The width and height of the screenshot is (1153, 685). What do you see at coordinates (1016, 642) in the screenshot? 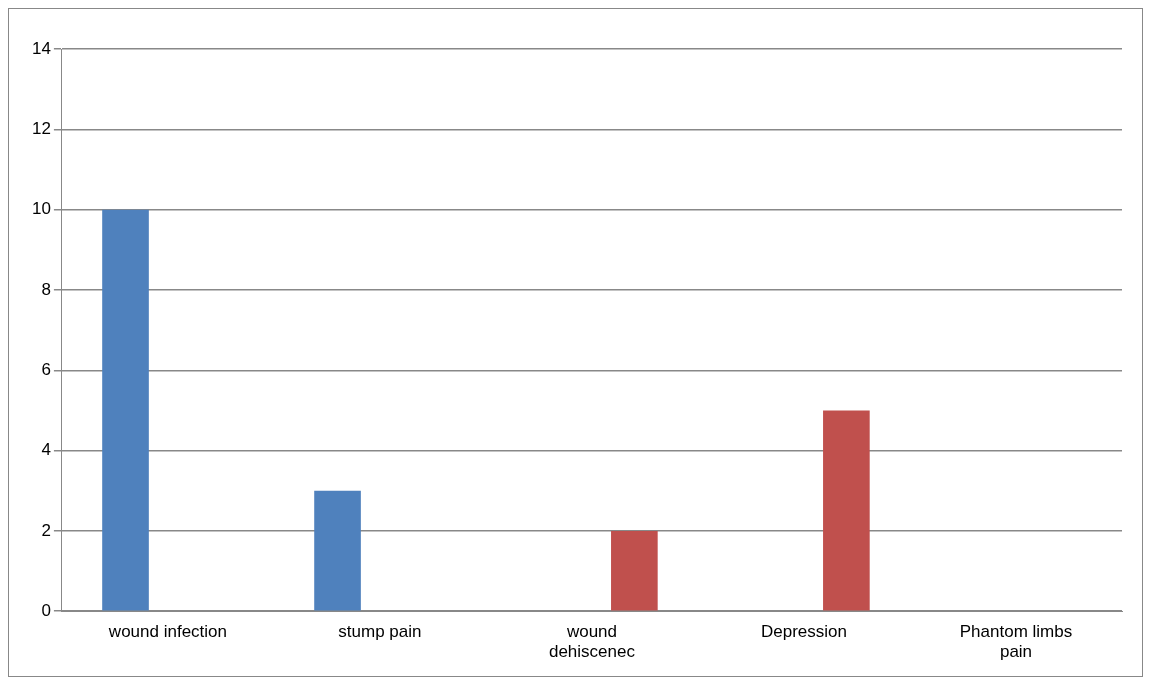
I see `x-tick-label: Phantom limbs pain` at bounding box center [1016, 642].